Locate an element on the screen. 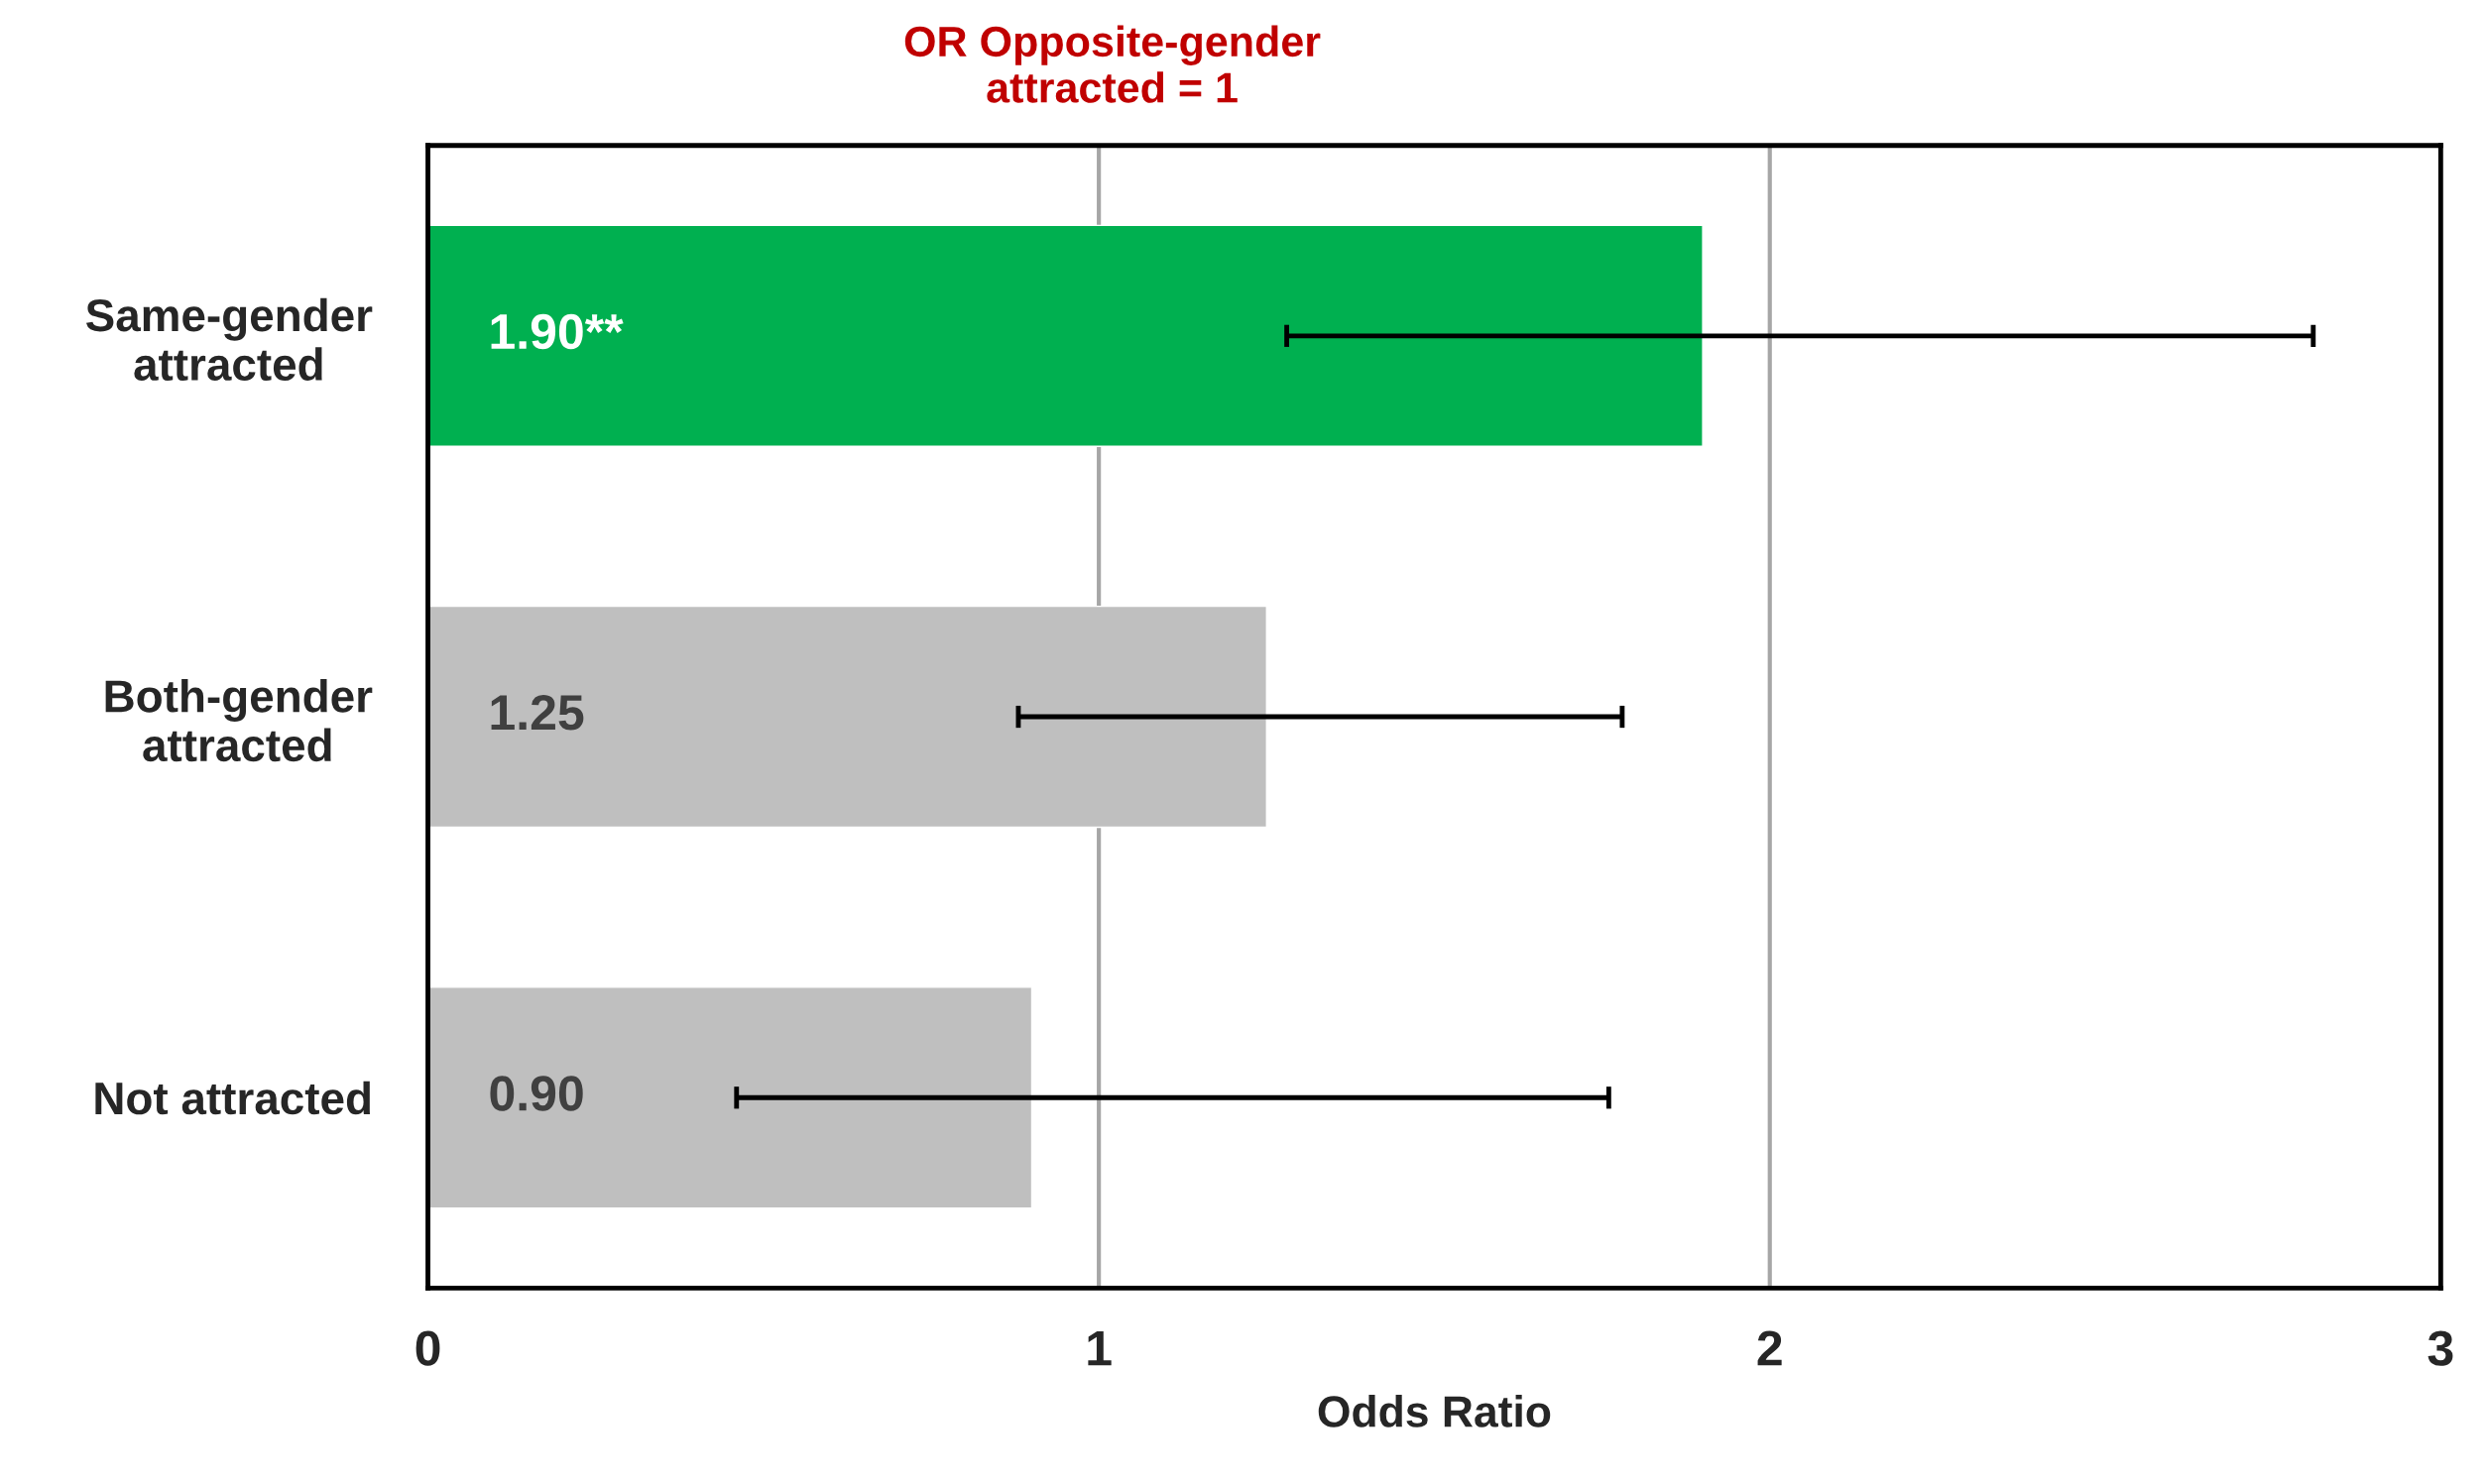 This screenshot has width=2488, height=1484. x-tick-label: 0 is located at coordinates (428, 1348).